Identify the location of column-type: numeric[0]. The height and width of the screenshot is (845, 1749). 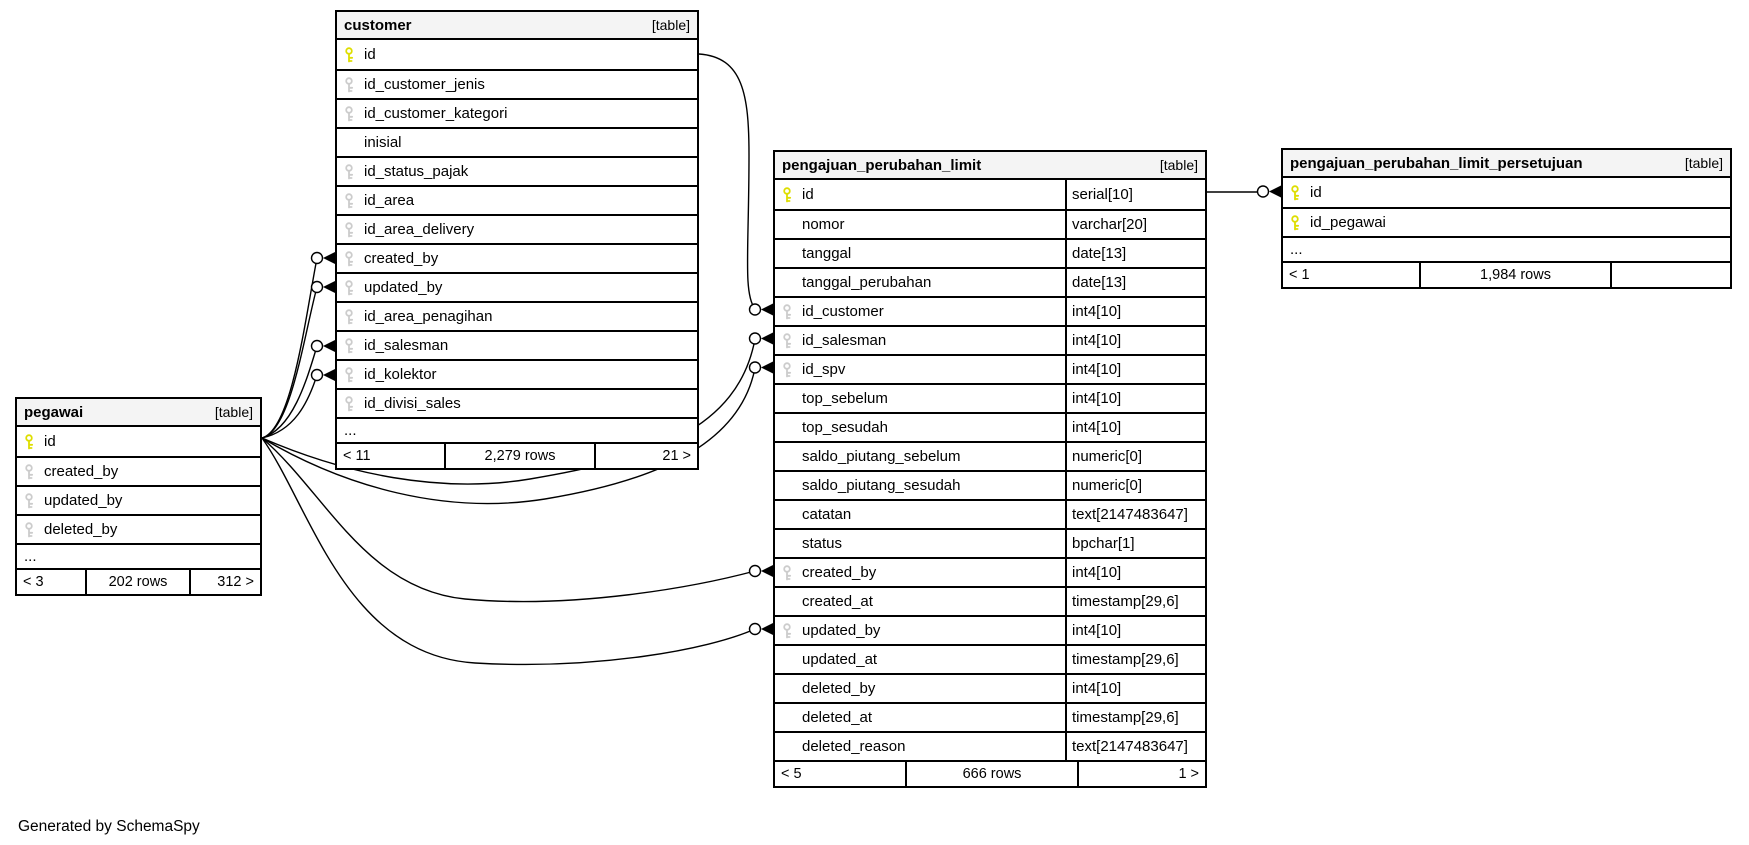
(1135, 456).